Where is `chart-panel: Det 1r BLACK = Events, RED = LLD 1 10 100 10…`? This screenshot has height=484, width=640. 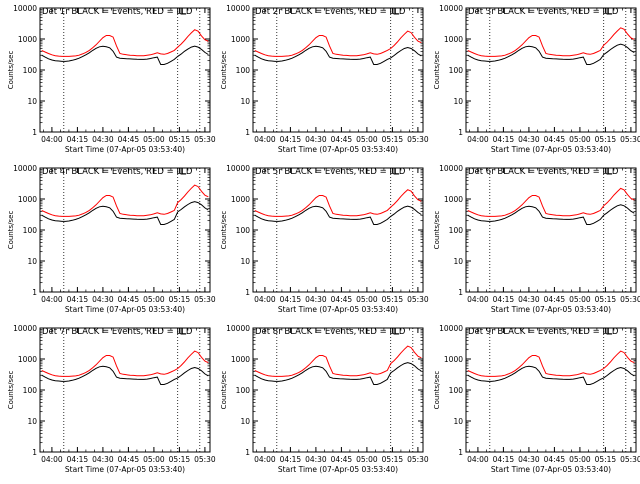 chart-panel: Det 1r BLACK = Events, RED = LLD 1 10 100 10… is located at coordinates (111, 79).